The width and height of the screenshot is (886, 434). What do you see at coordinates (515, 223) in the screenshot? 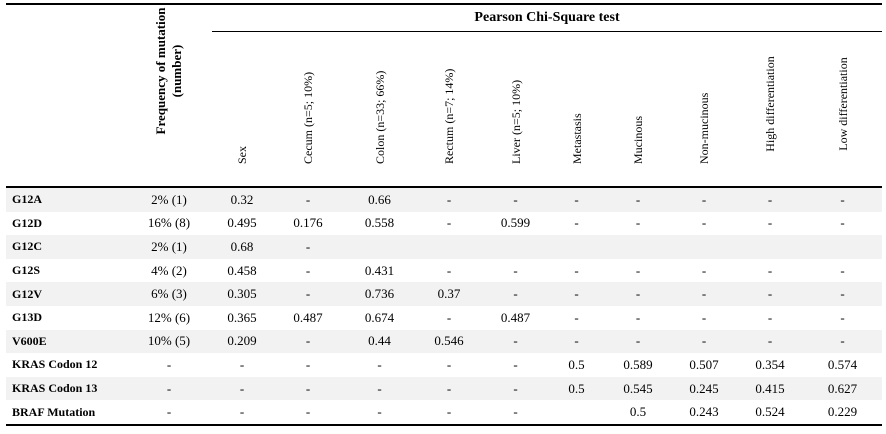
I see `table-cell: 0.599` at bounding box center [515, 223].